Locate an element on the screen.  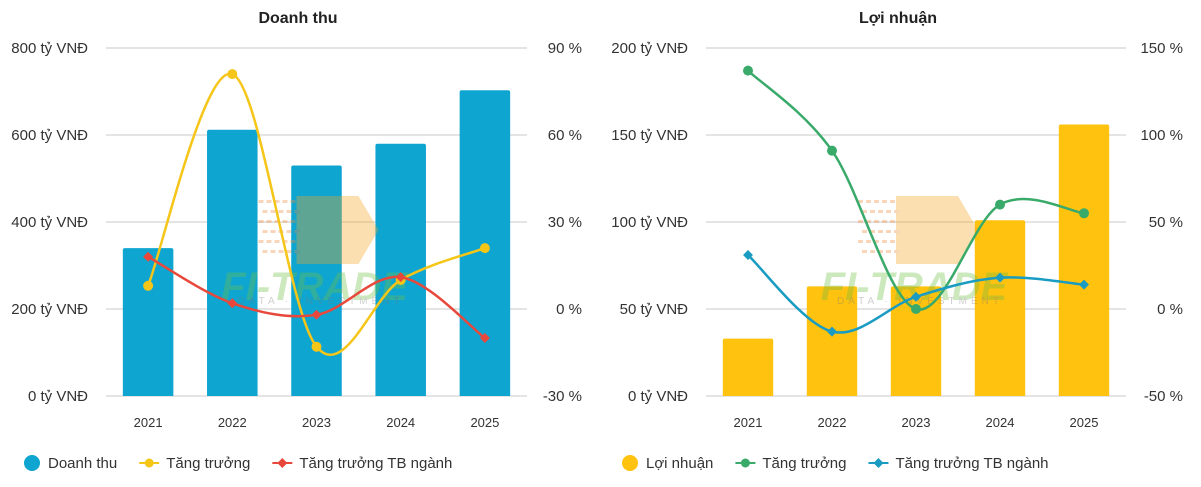
y-left-tick-label: 600 tỷ VNĐ is located at coordinates (49, 135).